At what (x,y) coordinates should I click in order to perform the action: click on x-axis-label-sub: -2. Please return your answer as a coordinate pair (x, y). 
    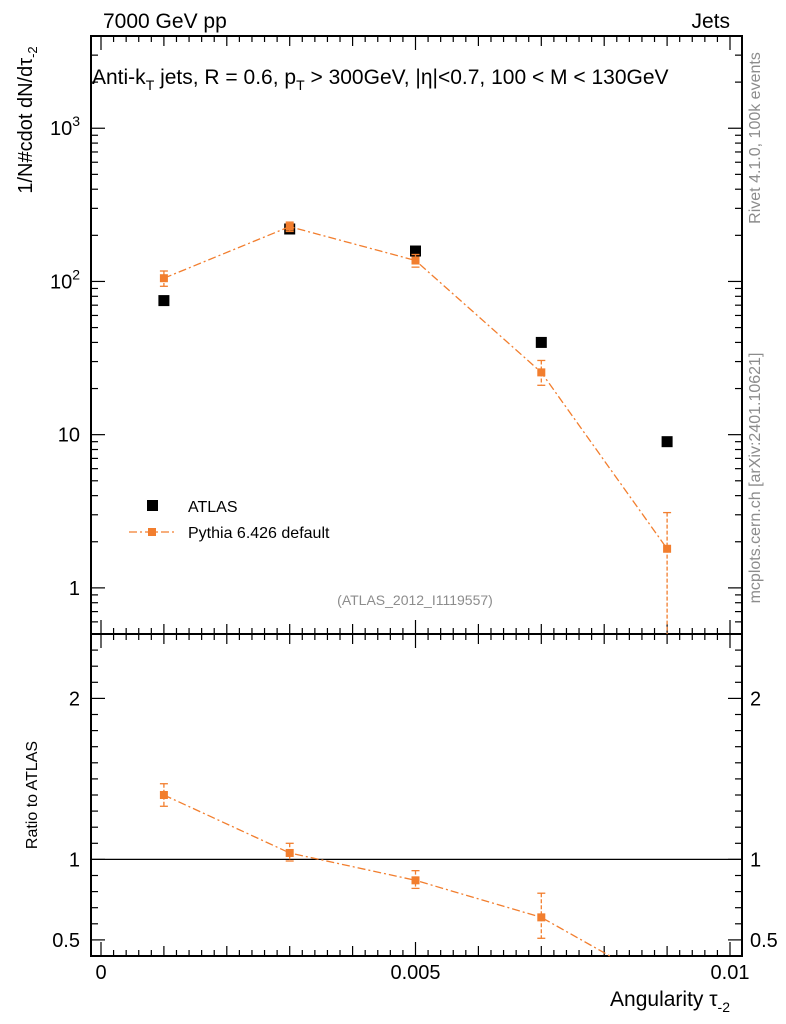
    Looking at the image, I should click on (724, 1007).